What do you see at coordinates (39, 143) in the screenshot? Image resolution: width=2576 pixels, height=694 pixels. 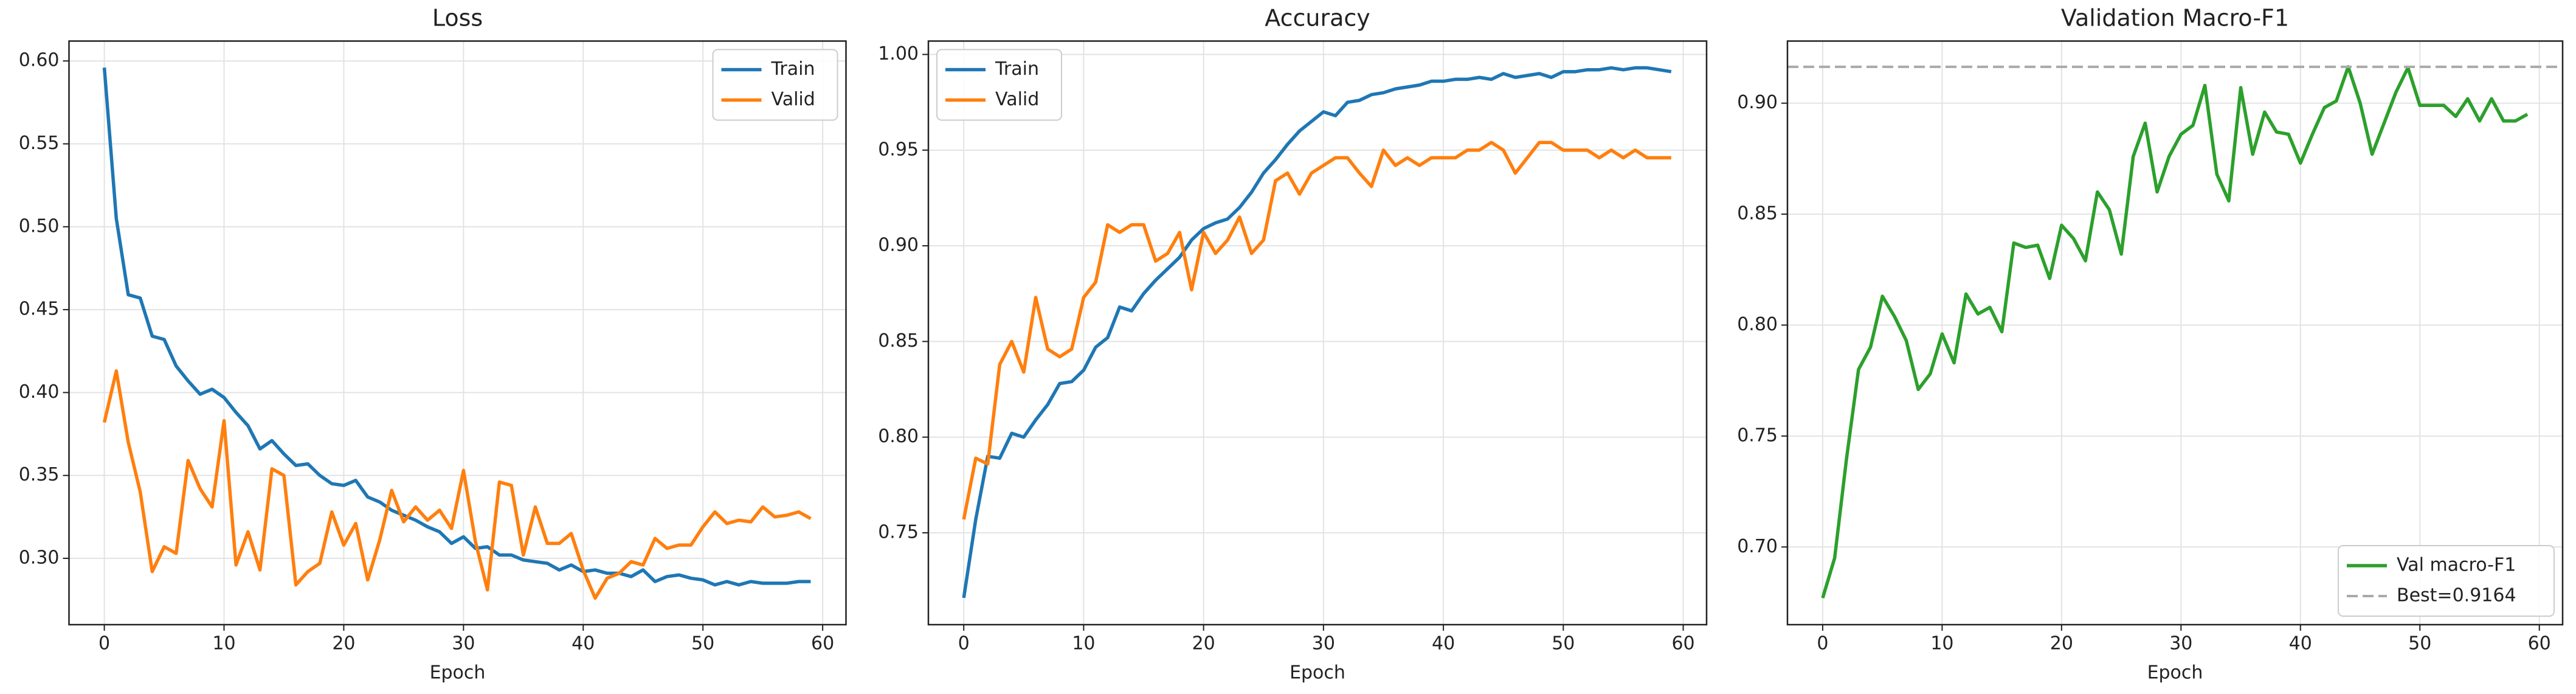 I see `y-tick-label: 0.55` at bounding box center [39, 143].